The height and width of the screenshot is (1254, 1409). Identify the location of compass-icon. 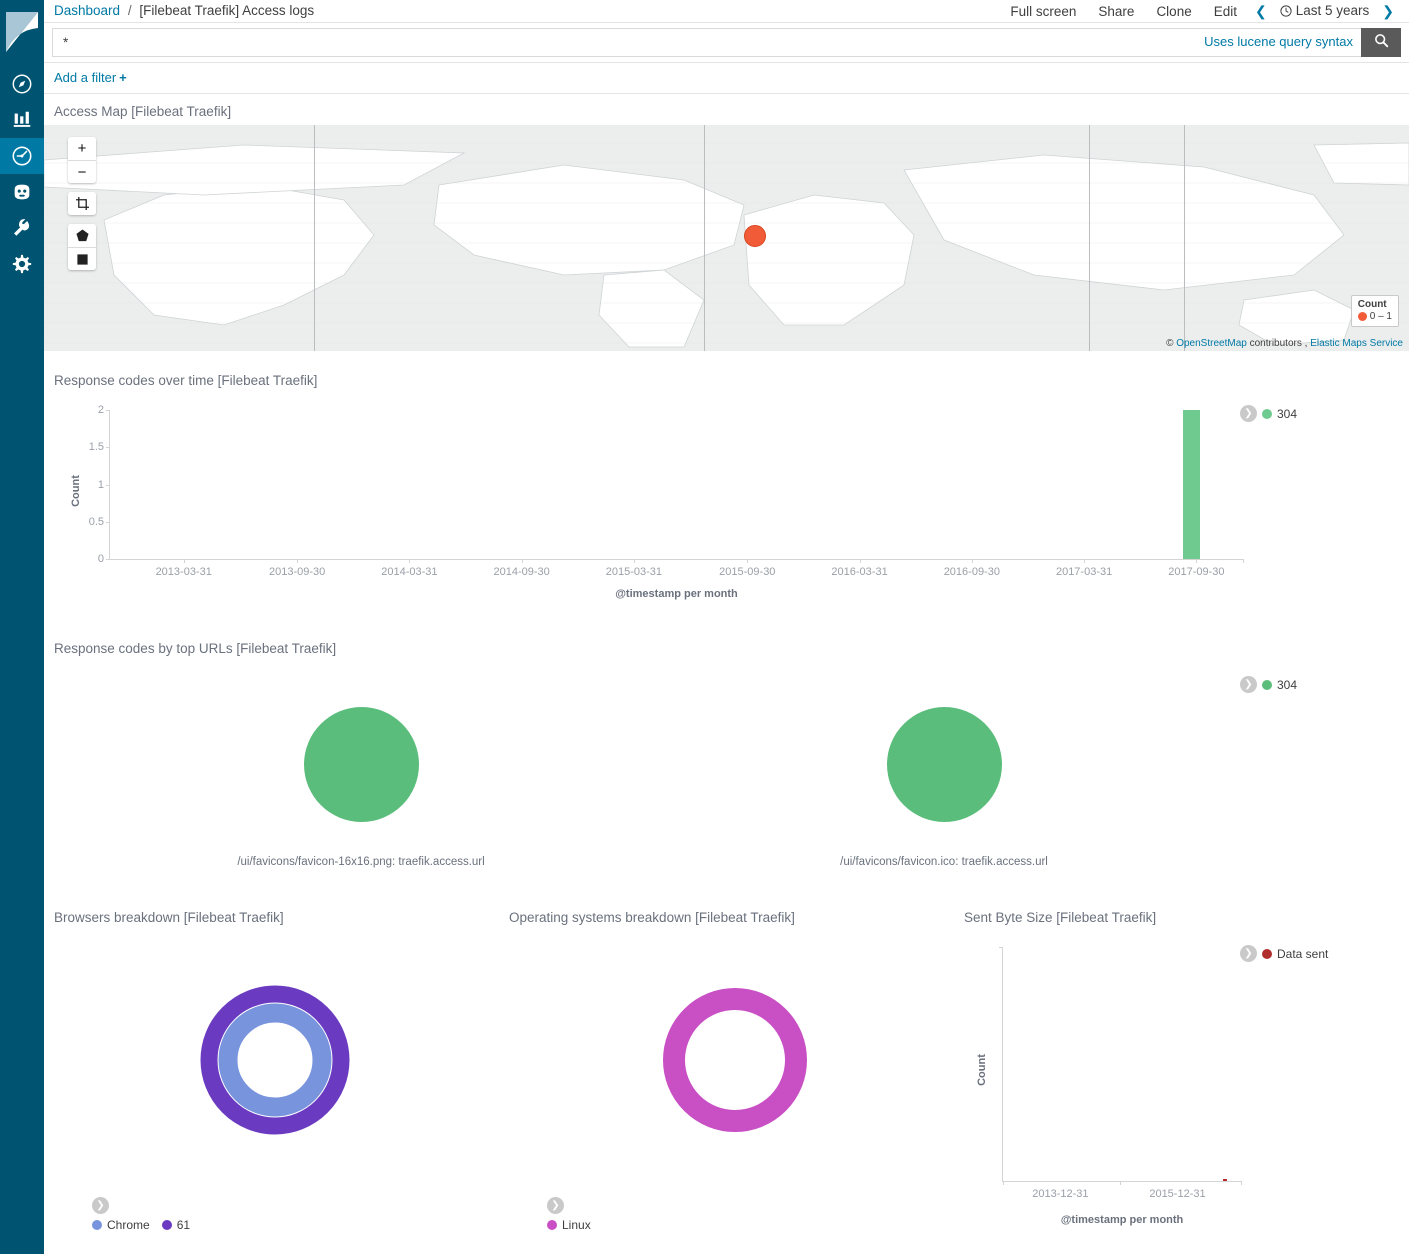
(22, 84).